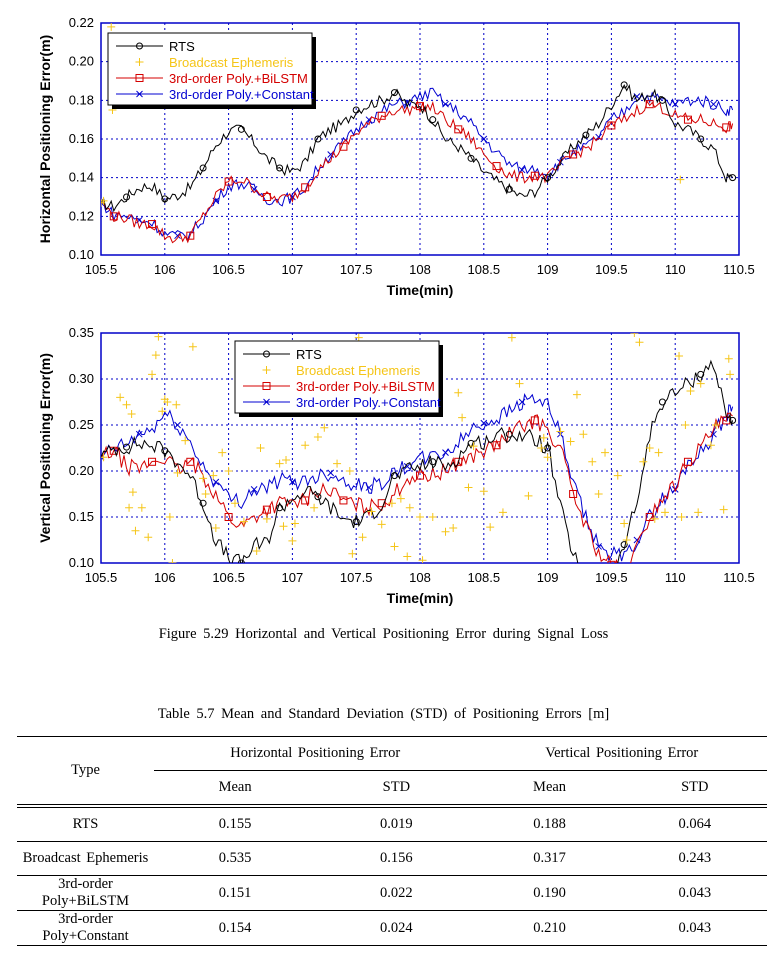 The image size is (767, 955). I want to click on legend-label: 3rd-order Poly.+BiLSTM, so click(365, 386).